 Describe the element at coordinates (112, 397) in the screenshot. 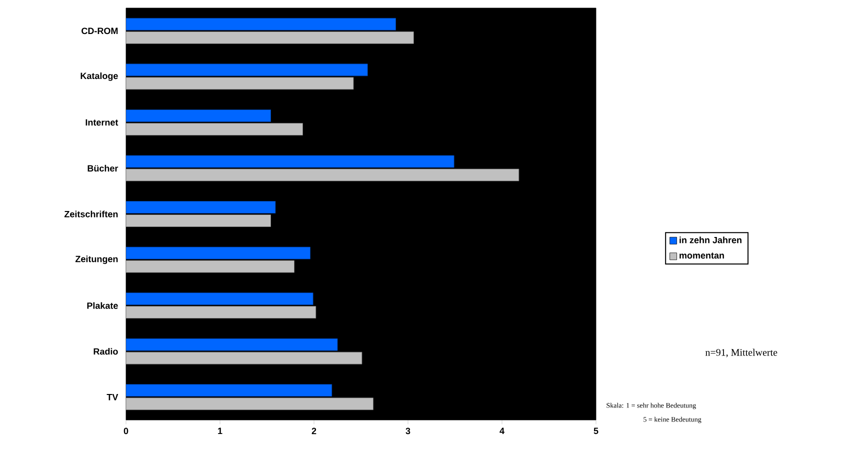

I see `y-tick-label: TV` at that location.